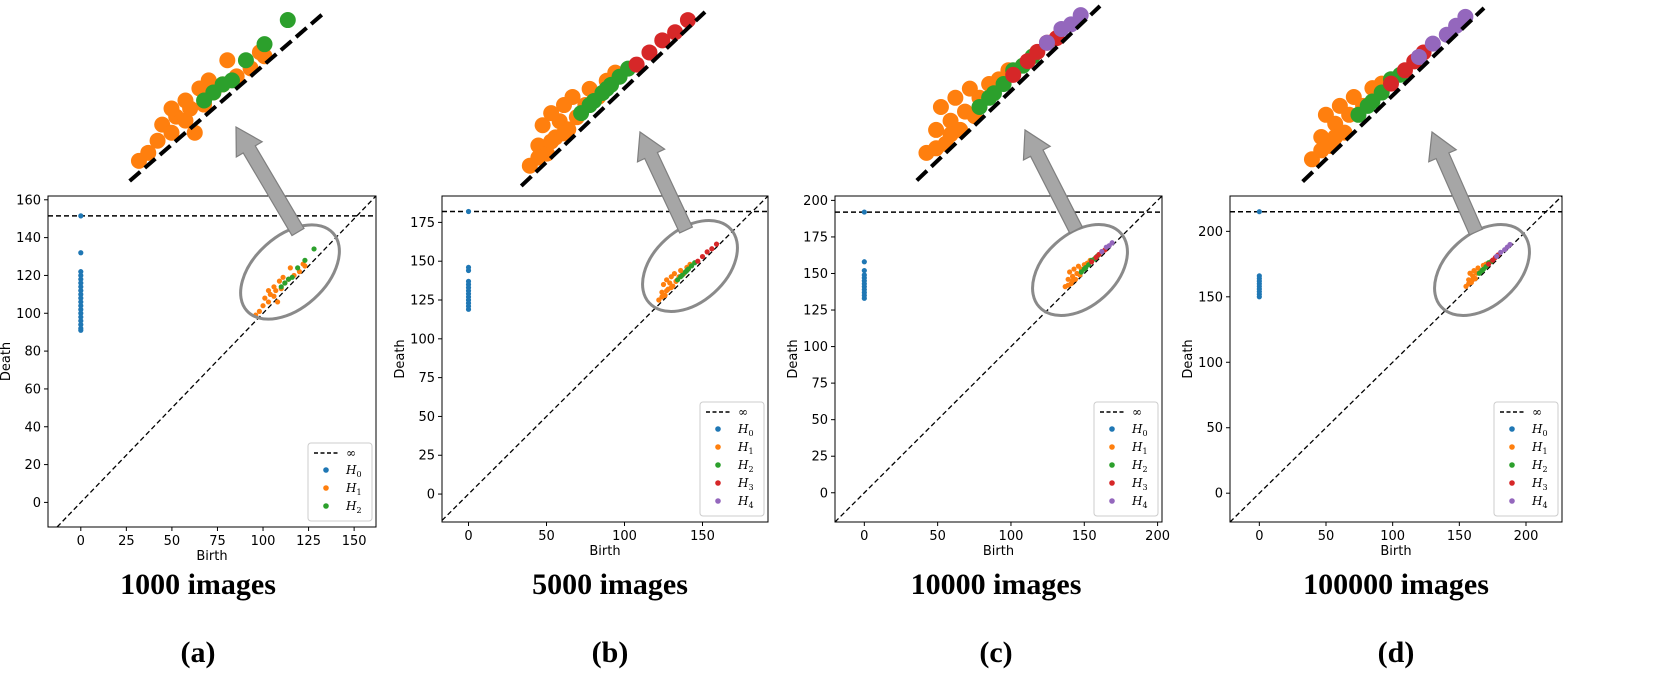  I want to click on x-tick-label: 75, so click(217, 541).